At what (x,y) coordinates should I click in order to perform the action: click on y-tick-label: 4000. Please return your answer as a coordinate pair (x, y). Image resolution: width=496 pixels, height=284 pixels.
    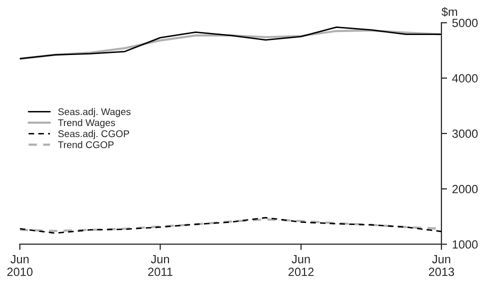
    Looking at the image, I should click on (465, 78).